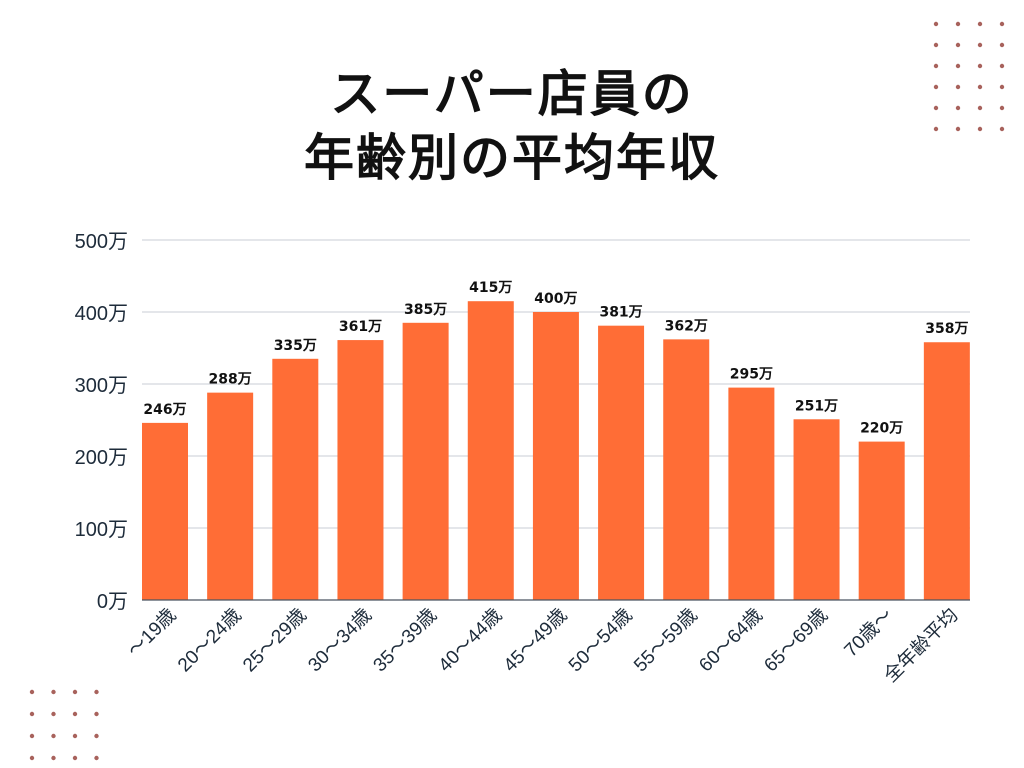 This screenshot has width=1024, height=768. I want to click on y-tick-label: 400万, so click(101, 314).